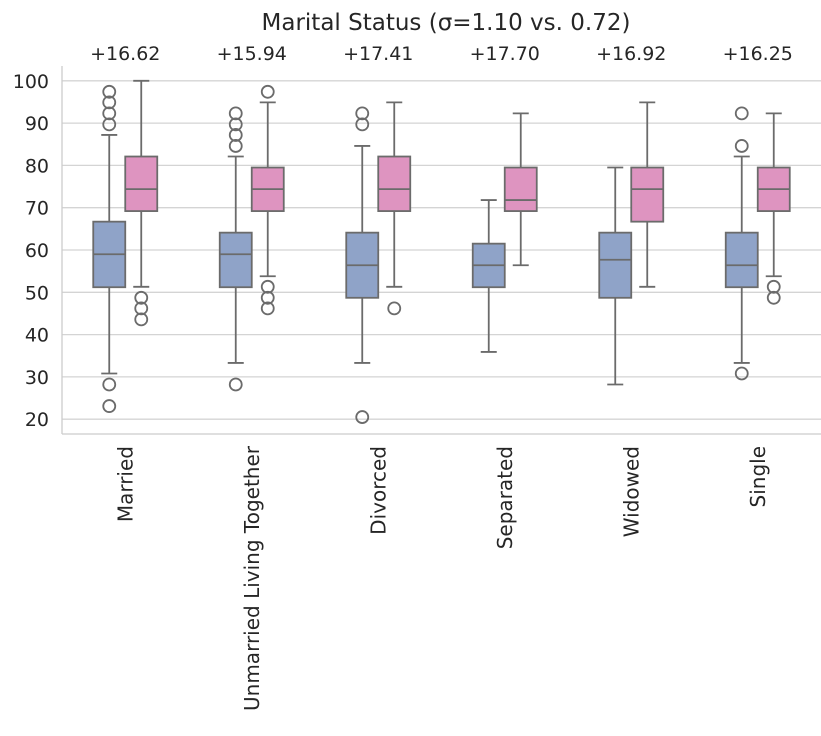 This screenshot has width=821, height=736. Describe the element at coordinates (37, 336) in the screenshot. I see `y-tick-label-40: 40` at that location.